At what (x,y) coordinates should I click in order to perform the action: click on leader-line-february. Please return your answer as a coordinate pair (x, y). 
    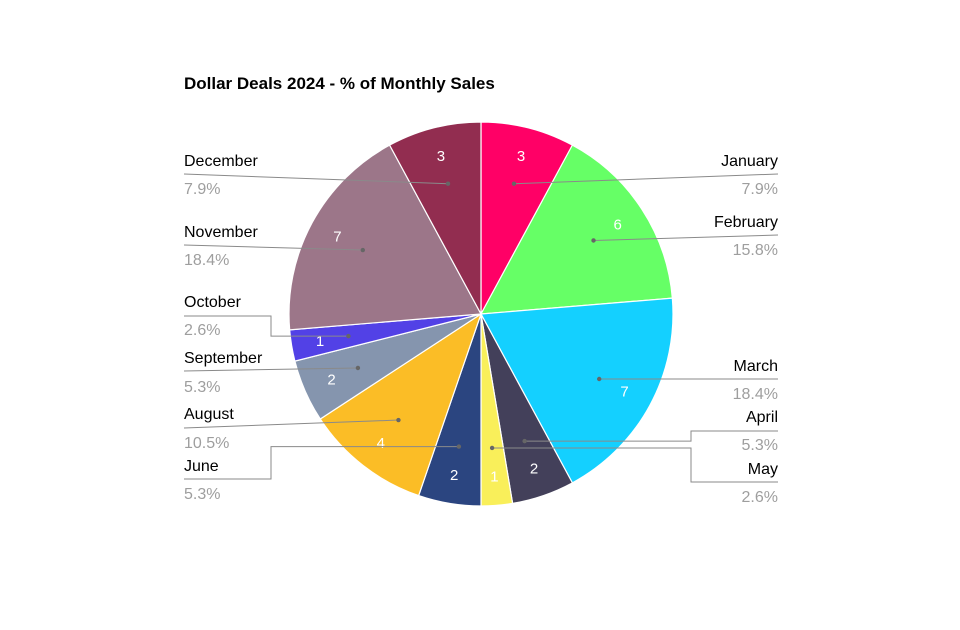
    Looking at the image, I should click on (686, 237).